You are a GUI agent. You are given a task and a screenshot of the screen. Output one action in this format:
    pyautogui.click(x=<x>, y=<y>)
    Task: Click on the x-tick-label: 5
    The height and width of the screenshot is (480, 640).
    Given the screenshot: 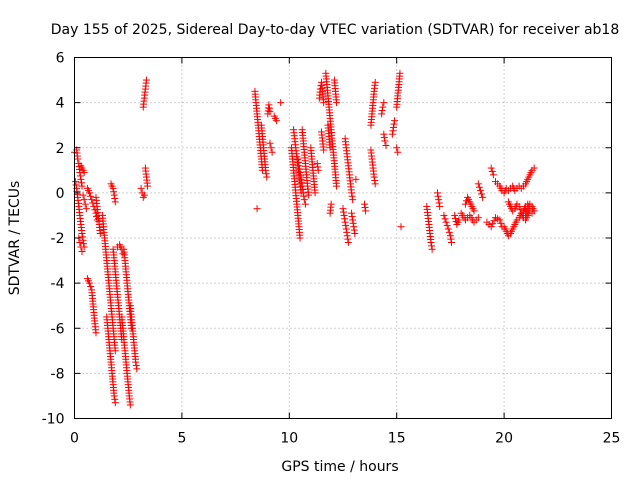 What is the action you would take?
    pyautogui.click(x=181, y=439)
    